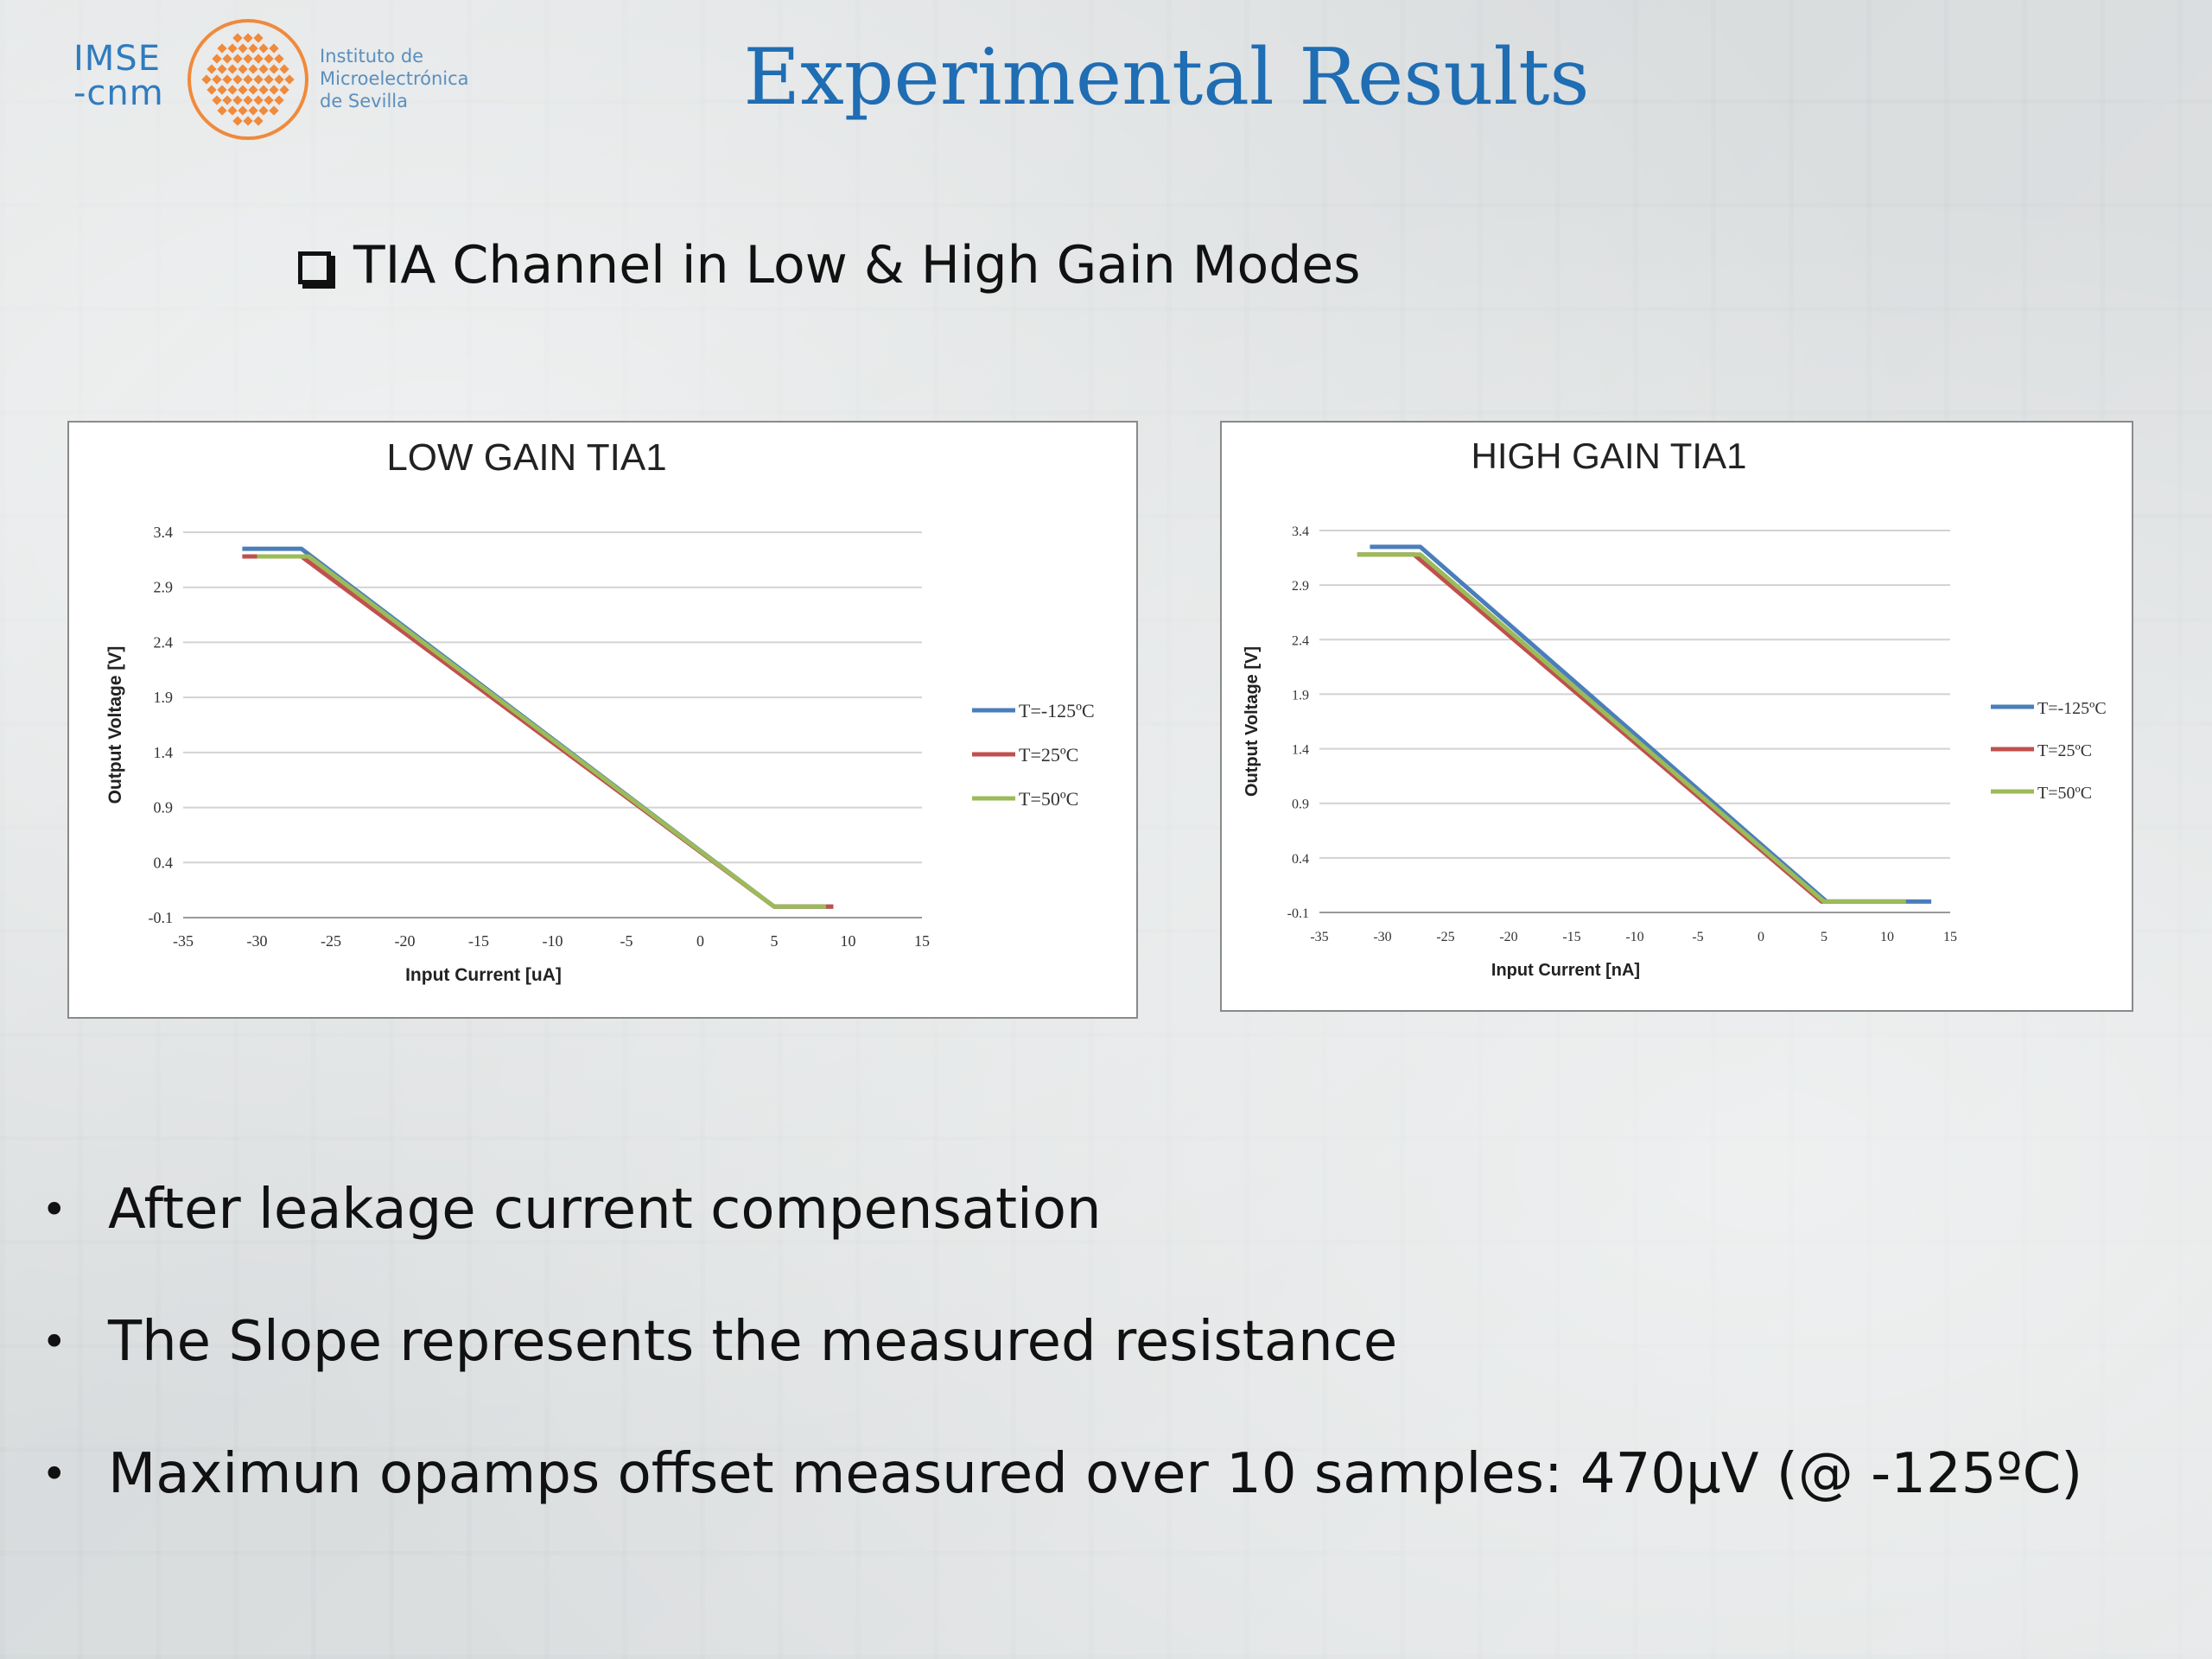 Image resolution: width=2212 pixels, height=1659 pixels. I want to click on logo-name-line-1: Instituto de, so click(372, 56).